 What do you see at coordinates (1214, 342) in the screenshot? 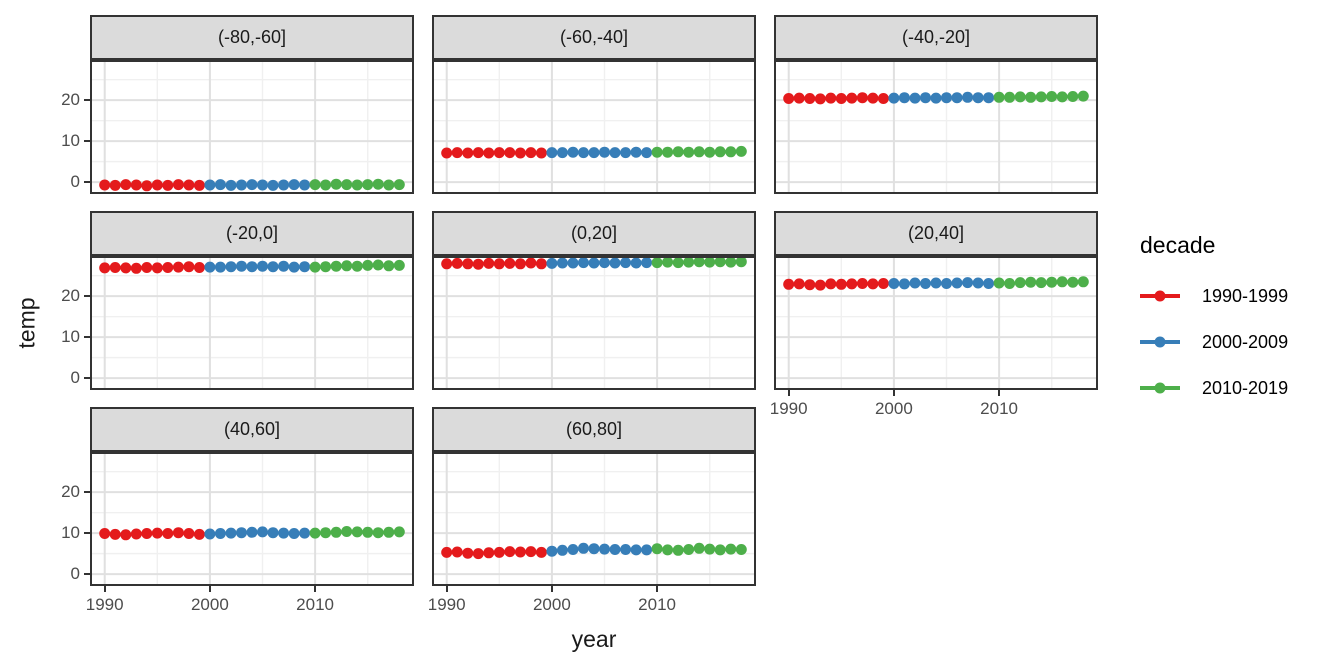
I see `legend-items: 1990-1999 2000-2009 2010-2019` at bounding box center [1214, 342].